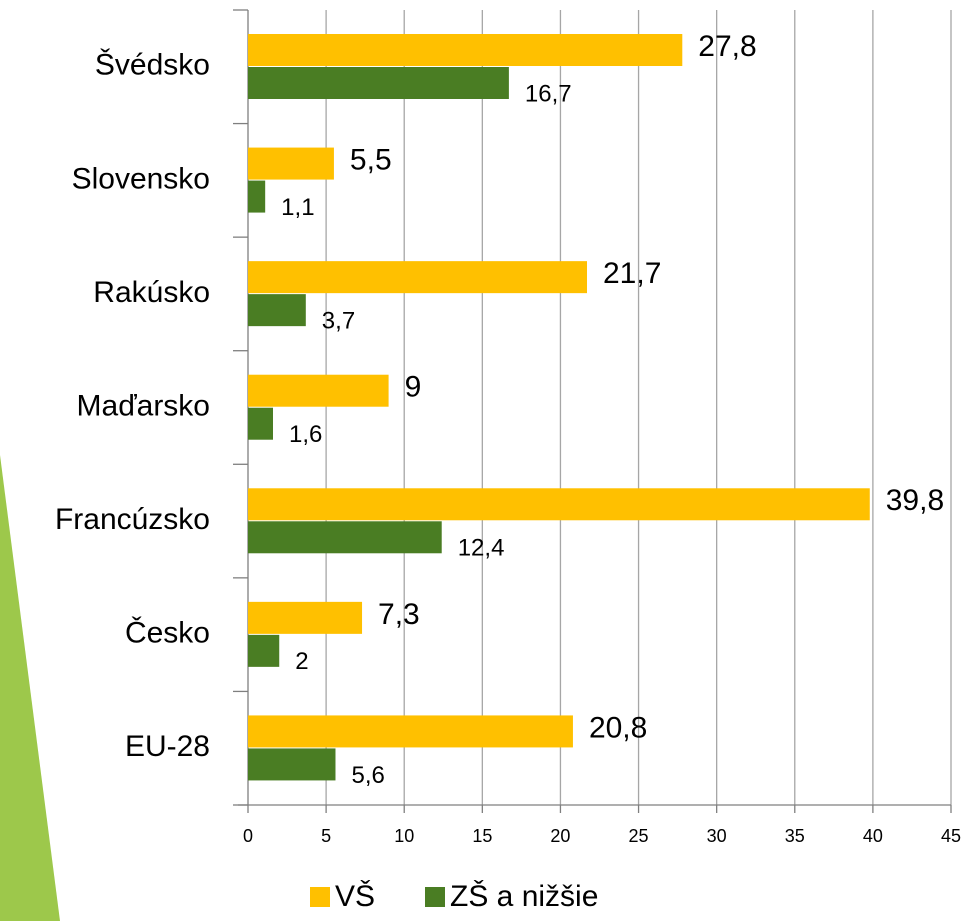 This screenshot has height=921, width=971. I want to click on data-label: 5,5, so click(371, 159).